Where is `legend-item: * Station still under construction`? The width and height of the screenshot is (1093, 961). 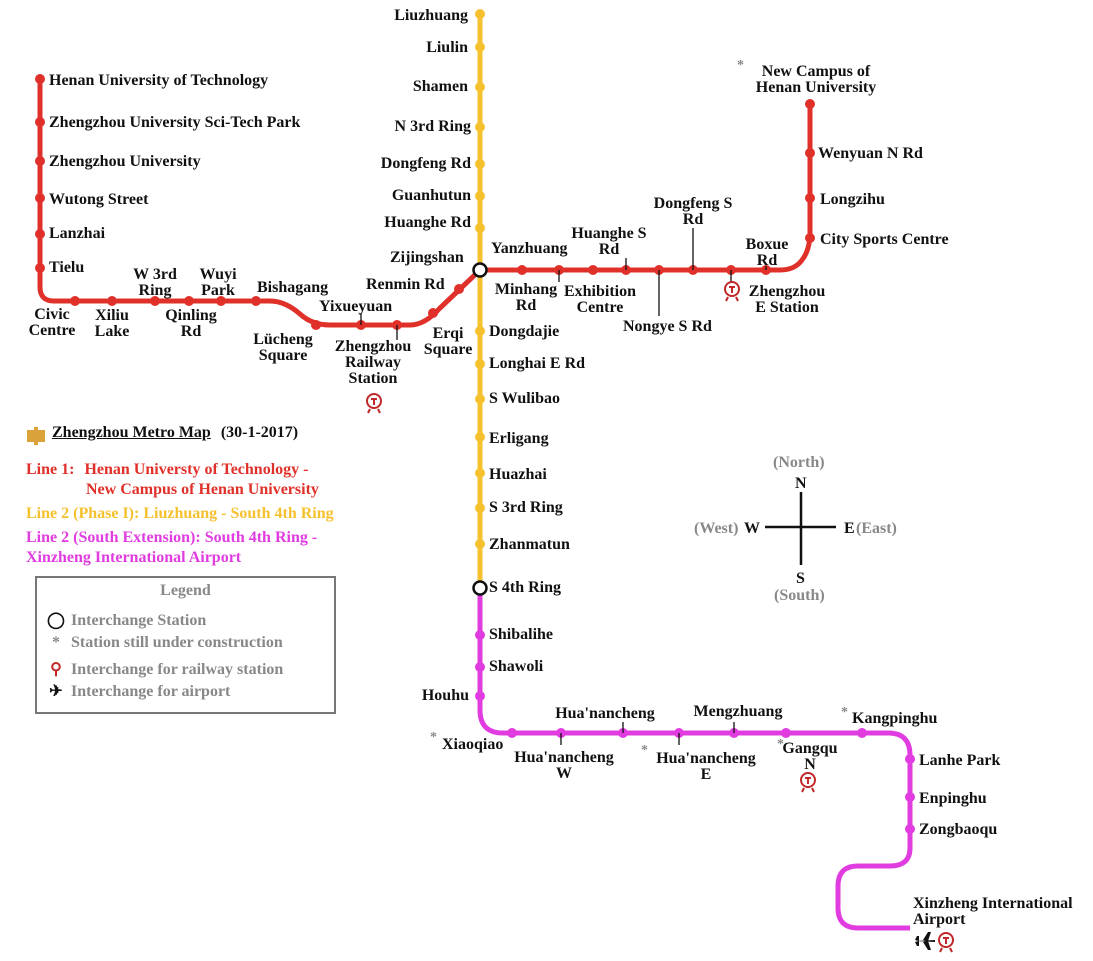 legend-item: * Station still under construction is located at coordinates (165, 643).